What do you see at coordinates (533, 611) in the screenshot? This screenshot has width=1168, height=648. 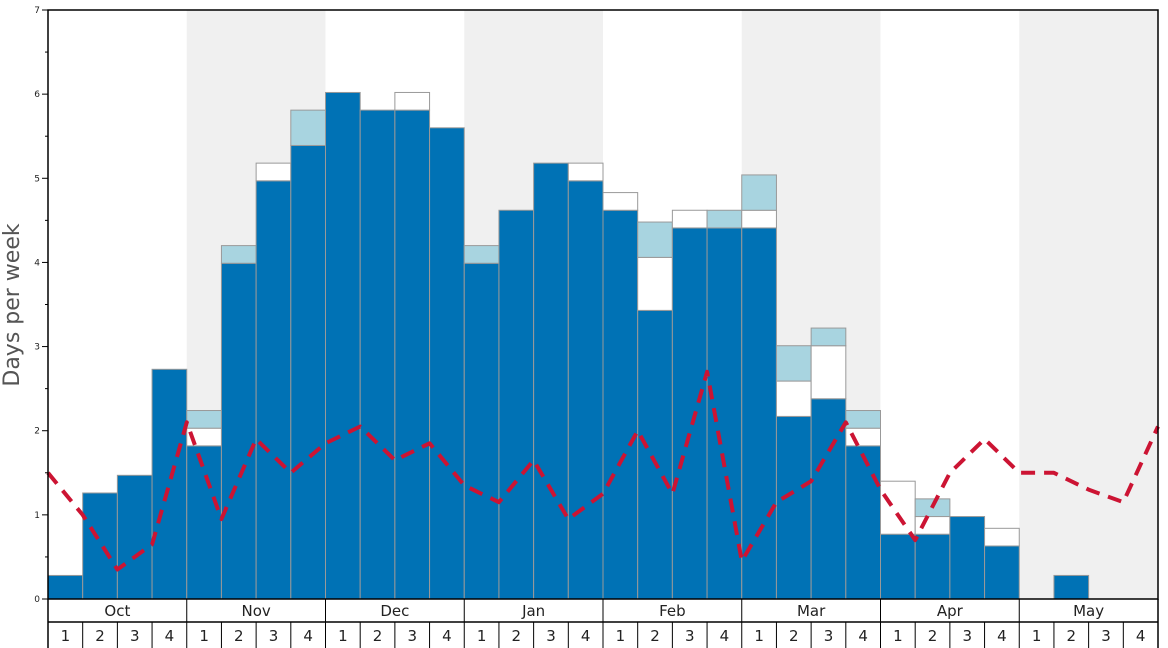 I see `month-label-jan: Jan` at bounding box center [533, 611].